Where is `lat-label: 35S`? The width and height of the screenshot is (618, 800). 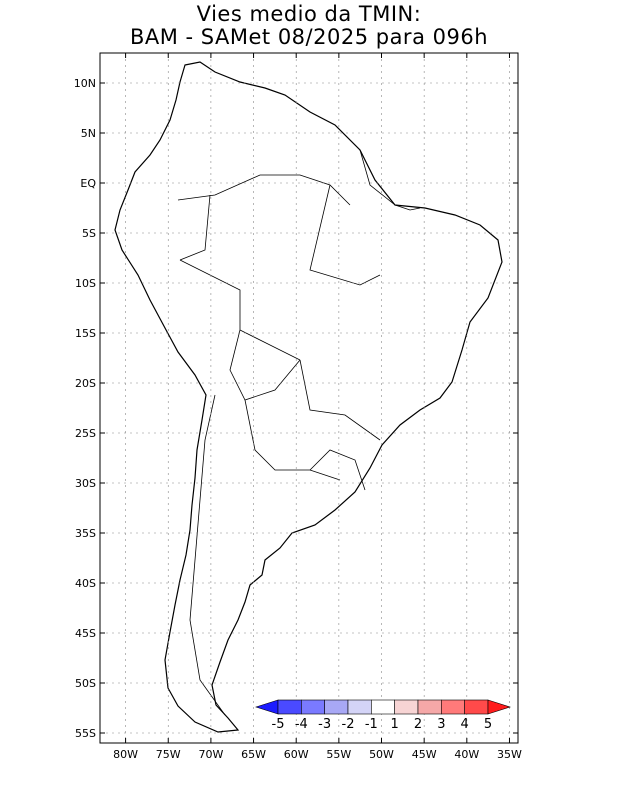
lat-label: 35S is located at coordinates (85, 533).